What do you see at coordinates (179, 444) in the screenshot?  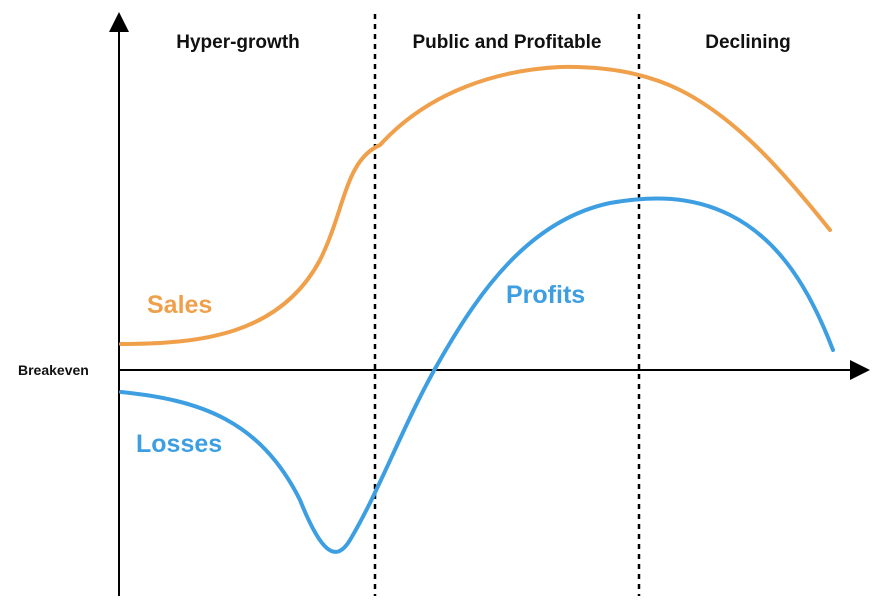 I see `losses-label: Losses` at bounding box center [179, 444].